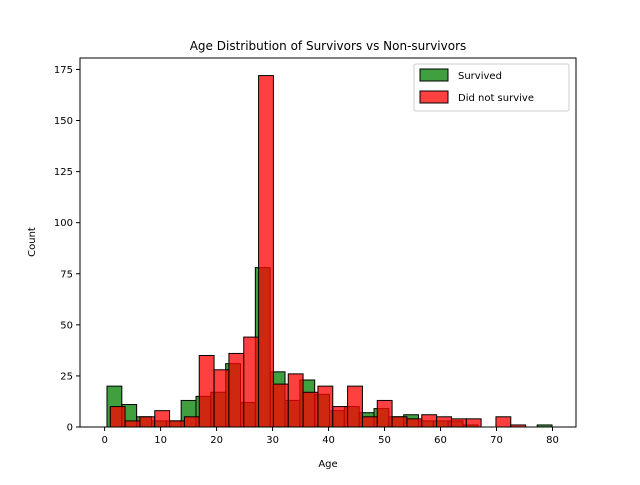 Image resolution: width=640 pixels, height=485 pixels. I want to click on legend: Survived Did not survive, so click(491, 87).